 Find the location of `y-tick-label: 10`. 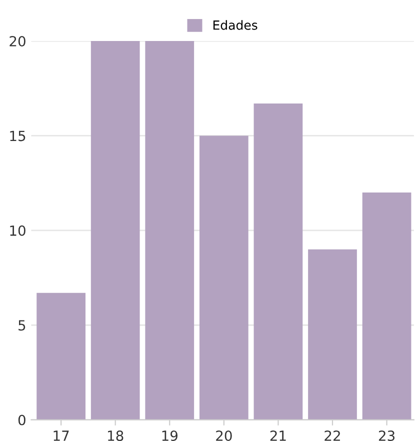

y-tick-label: 10 is located at coordinates (18, 230).